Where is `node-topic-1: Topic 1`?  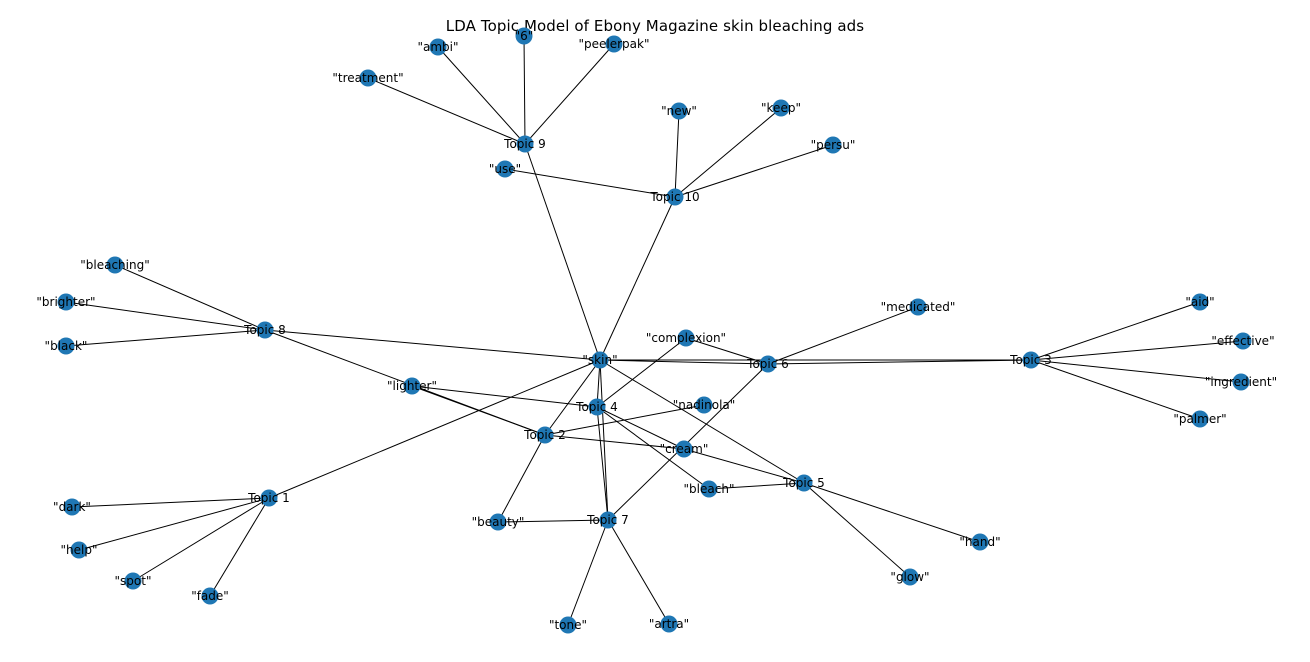
node-topic-1: Topic 1 is located at coordinates (268, 498).